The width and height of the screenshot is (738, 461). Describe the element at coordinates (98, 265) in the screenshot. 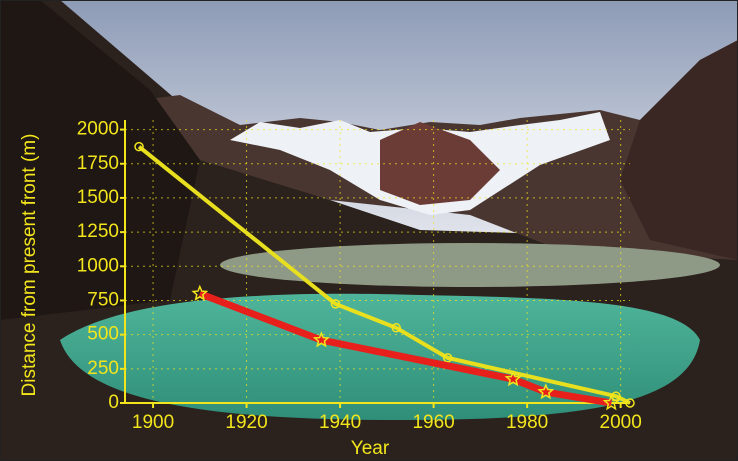

I see `y-tick-label: 1000` at that location.